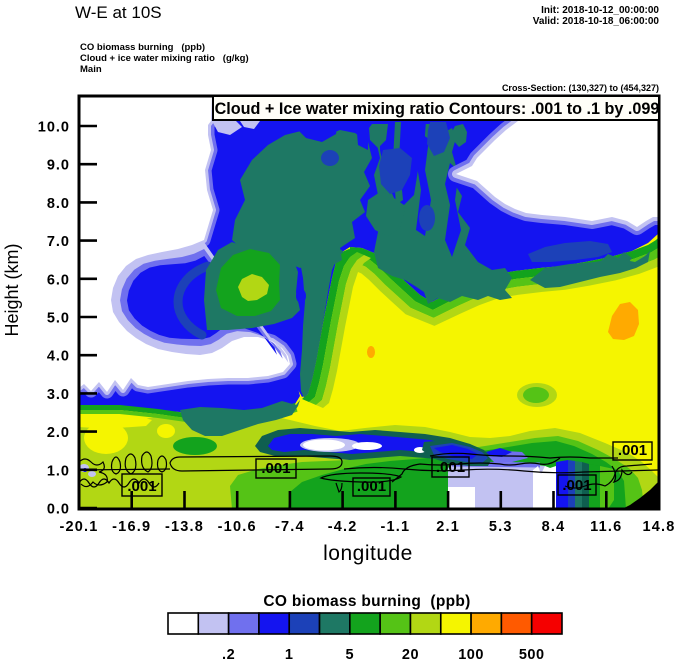 This screenshot has width=674, height=667. I want to click on svg-text: 5, so click(350, 655).